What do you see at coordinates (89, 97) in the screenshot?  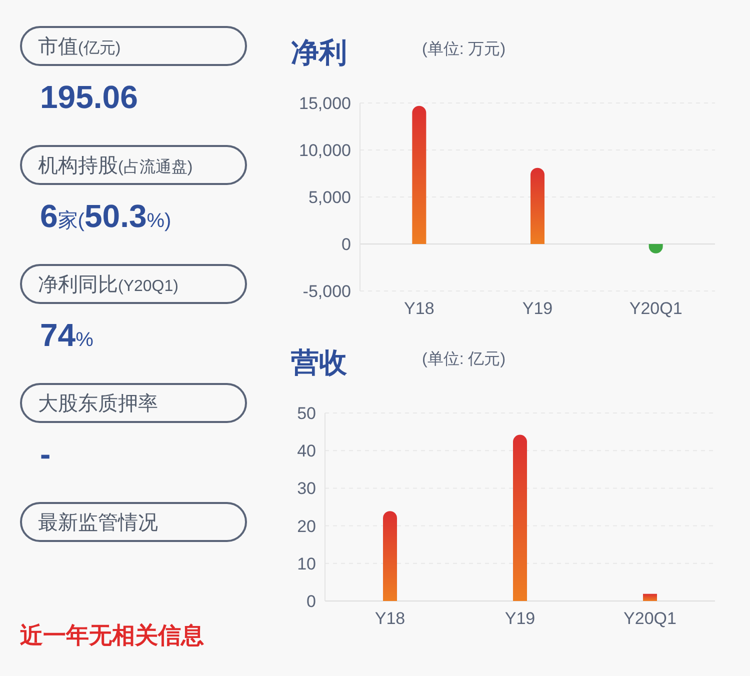 I see `text: 195.06` at bounding box center [89, 97].